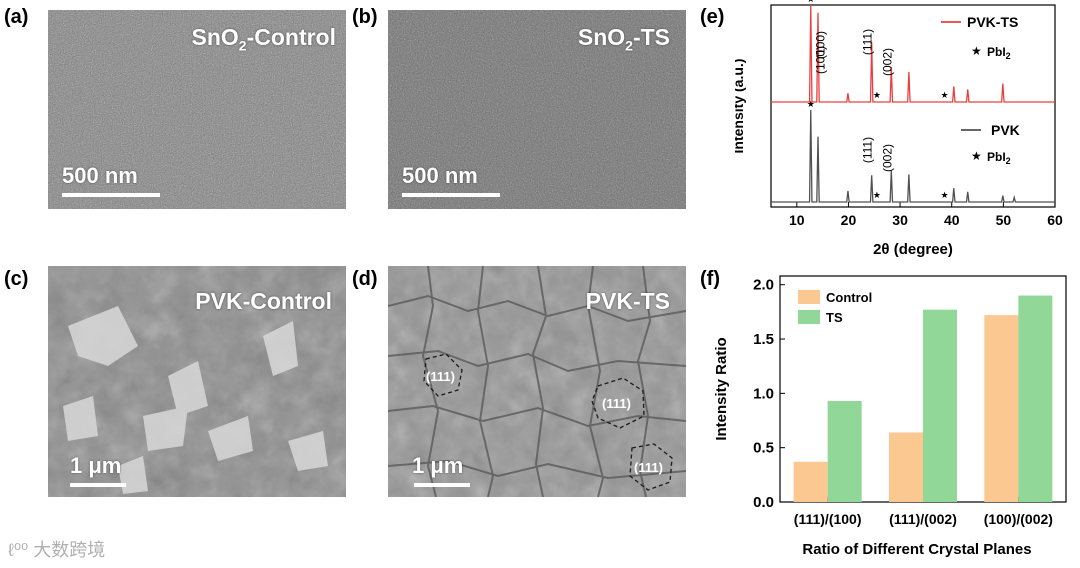 The height and width of the screenshot is (568, 1080). Describe the element at coordinates (999, 158) in the screenshot. I see `legend-pbi2-bottom: PbI2` at that location.